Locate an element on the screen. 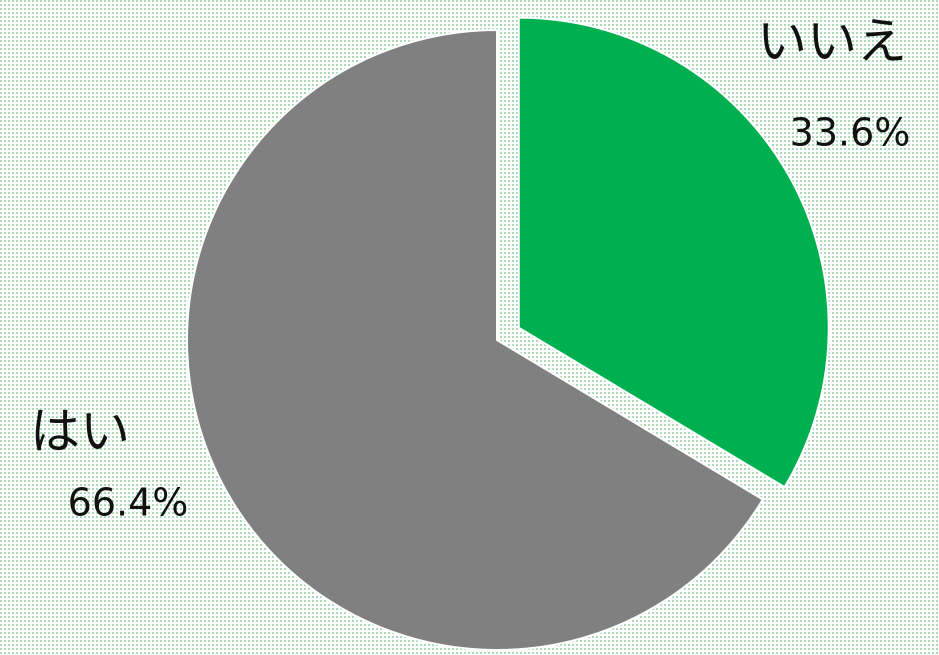  slice-name: いいえ is located at coordinates (832, 42).